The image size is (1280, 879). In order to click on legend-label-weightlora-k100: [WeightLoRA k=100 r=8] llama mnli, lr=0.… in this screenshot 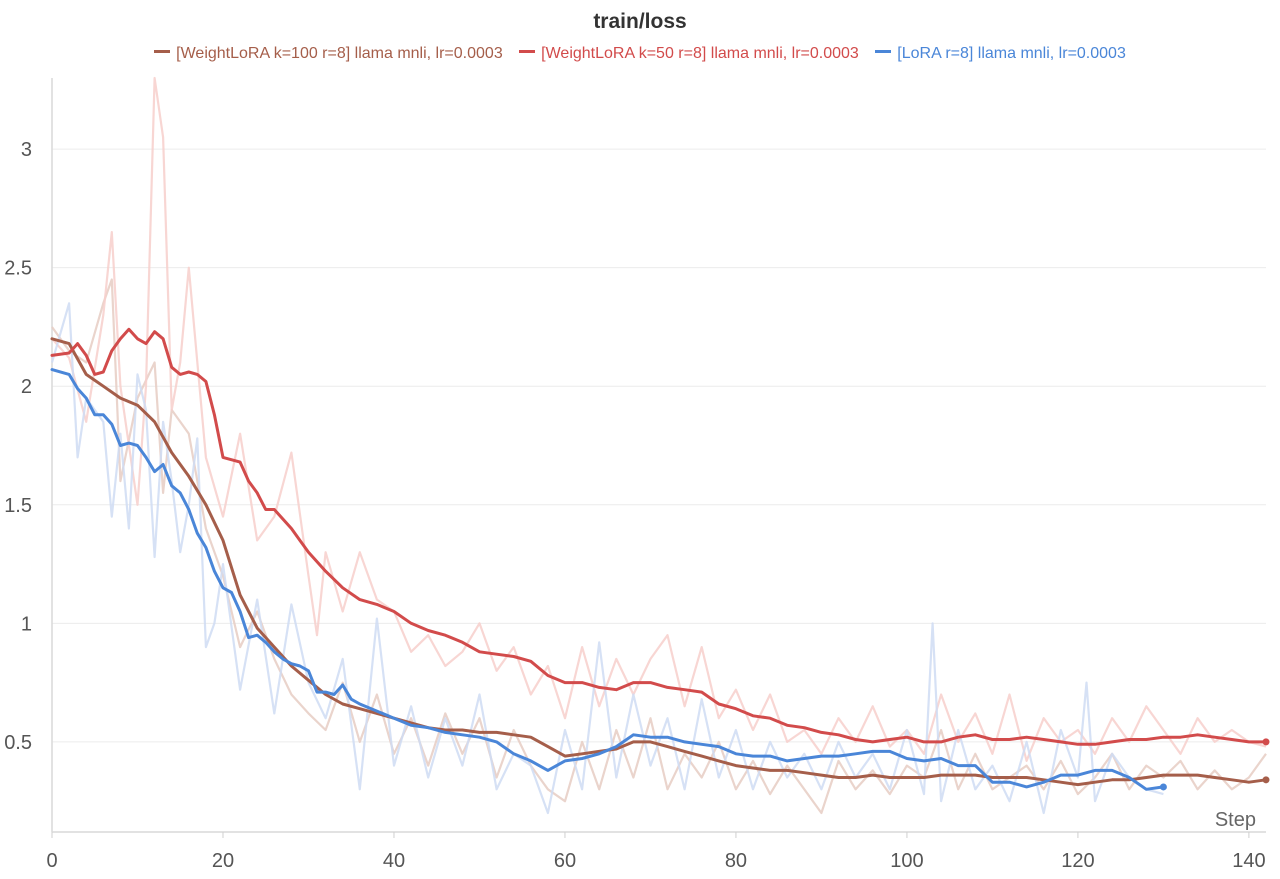, I will do `click(339, 53)`.